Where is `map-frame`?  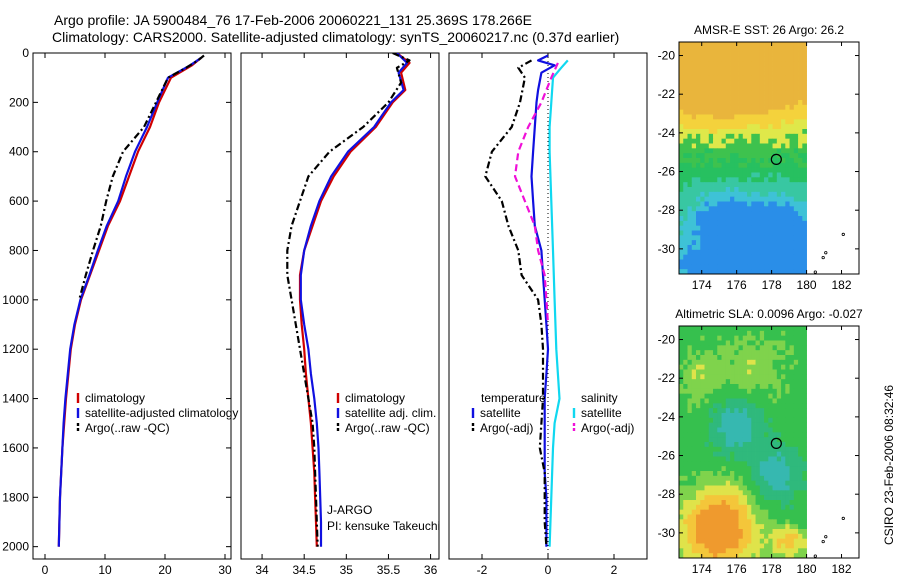 map-frame is located at coordinates (769, 442).